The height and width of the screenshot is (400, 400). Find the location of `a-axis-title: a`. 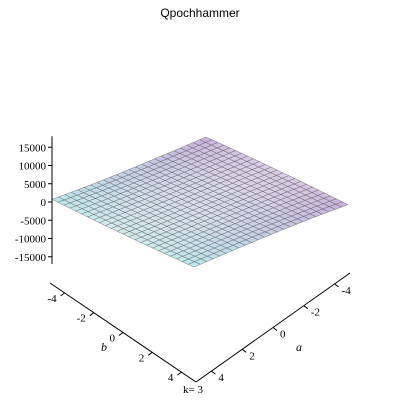

a-axis-title: a is located at coordinates (299, 347).